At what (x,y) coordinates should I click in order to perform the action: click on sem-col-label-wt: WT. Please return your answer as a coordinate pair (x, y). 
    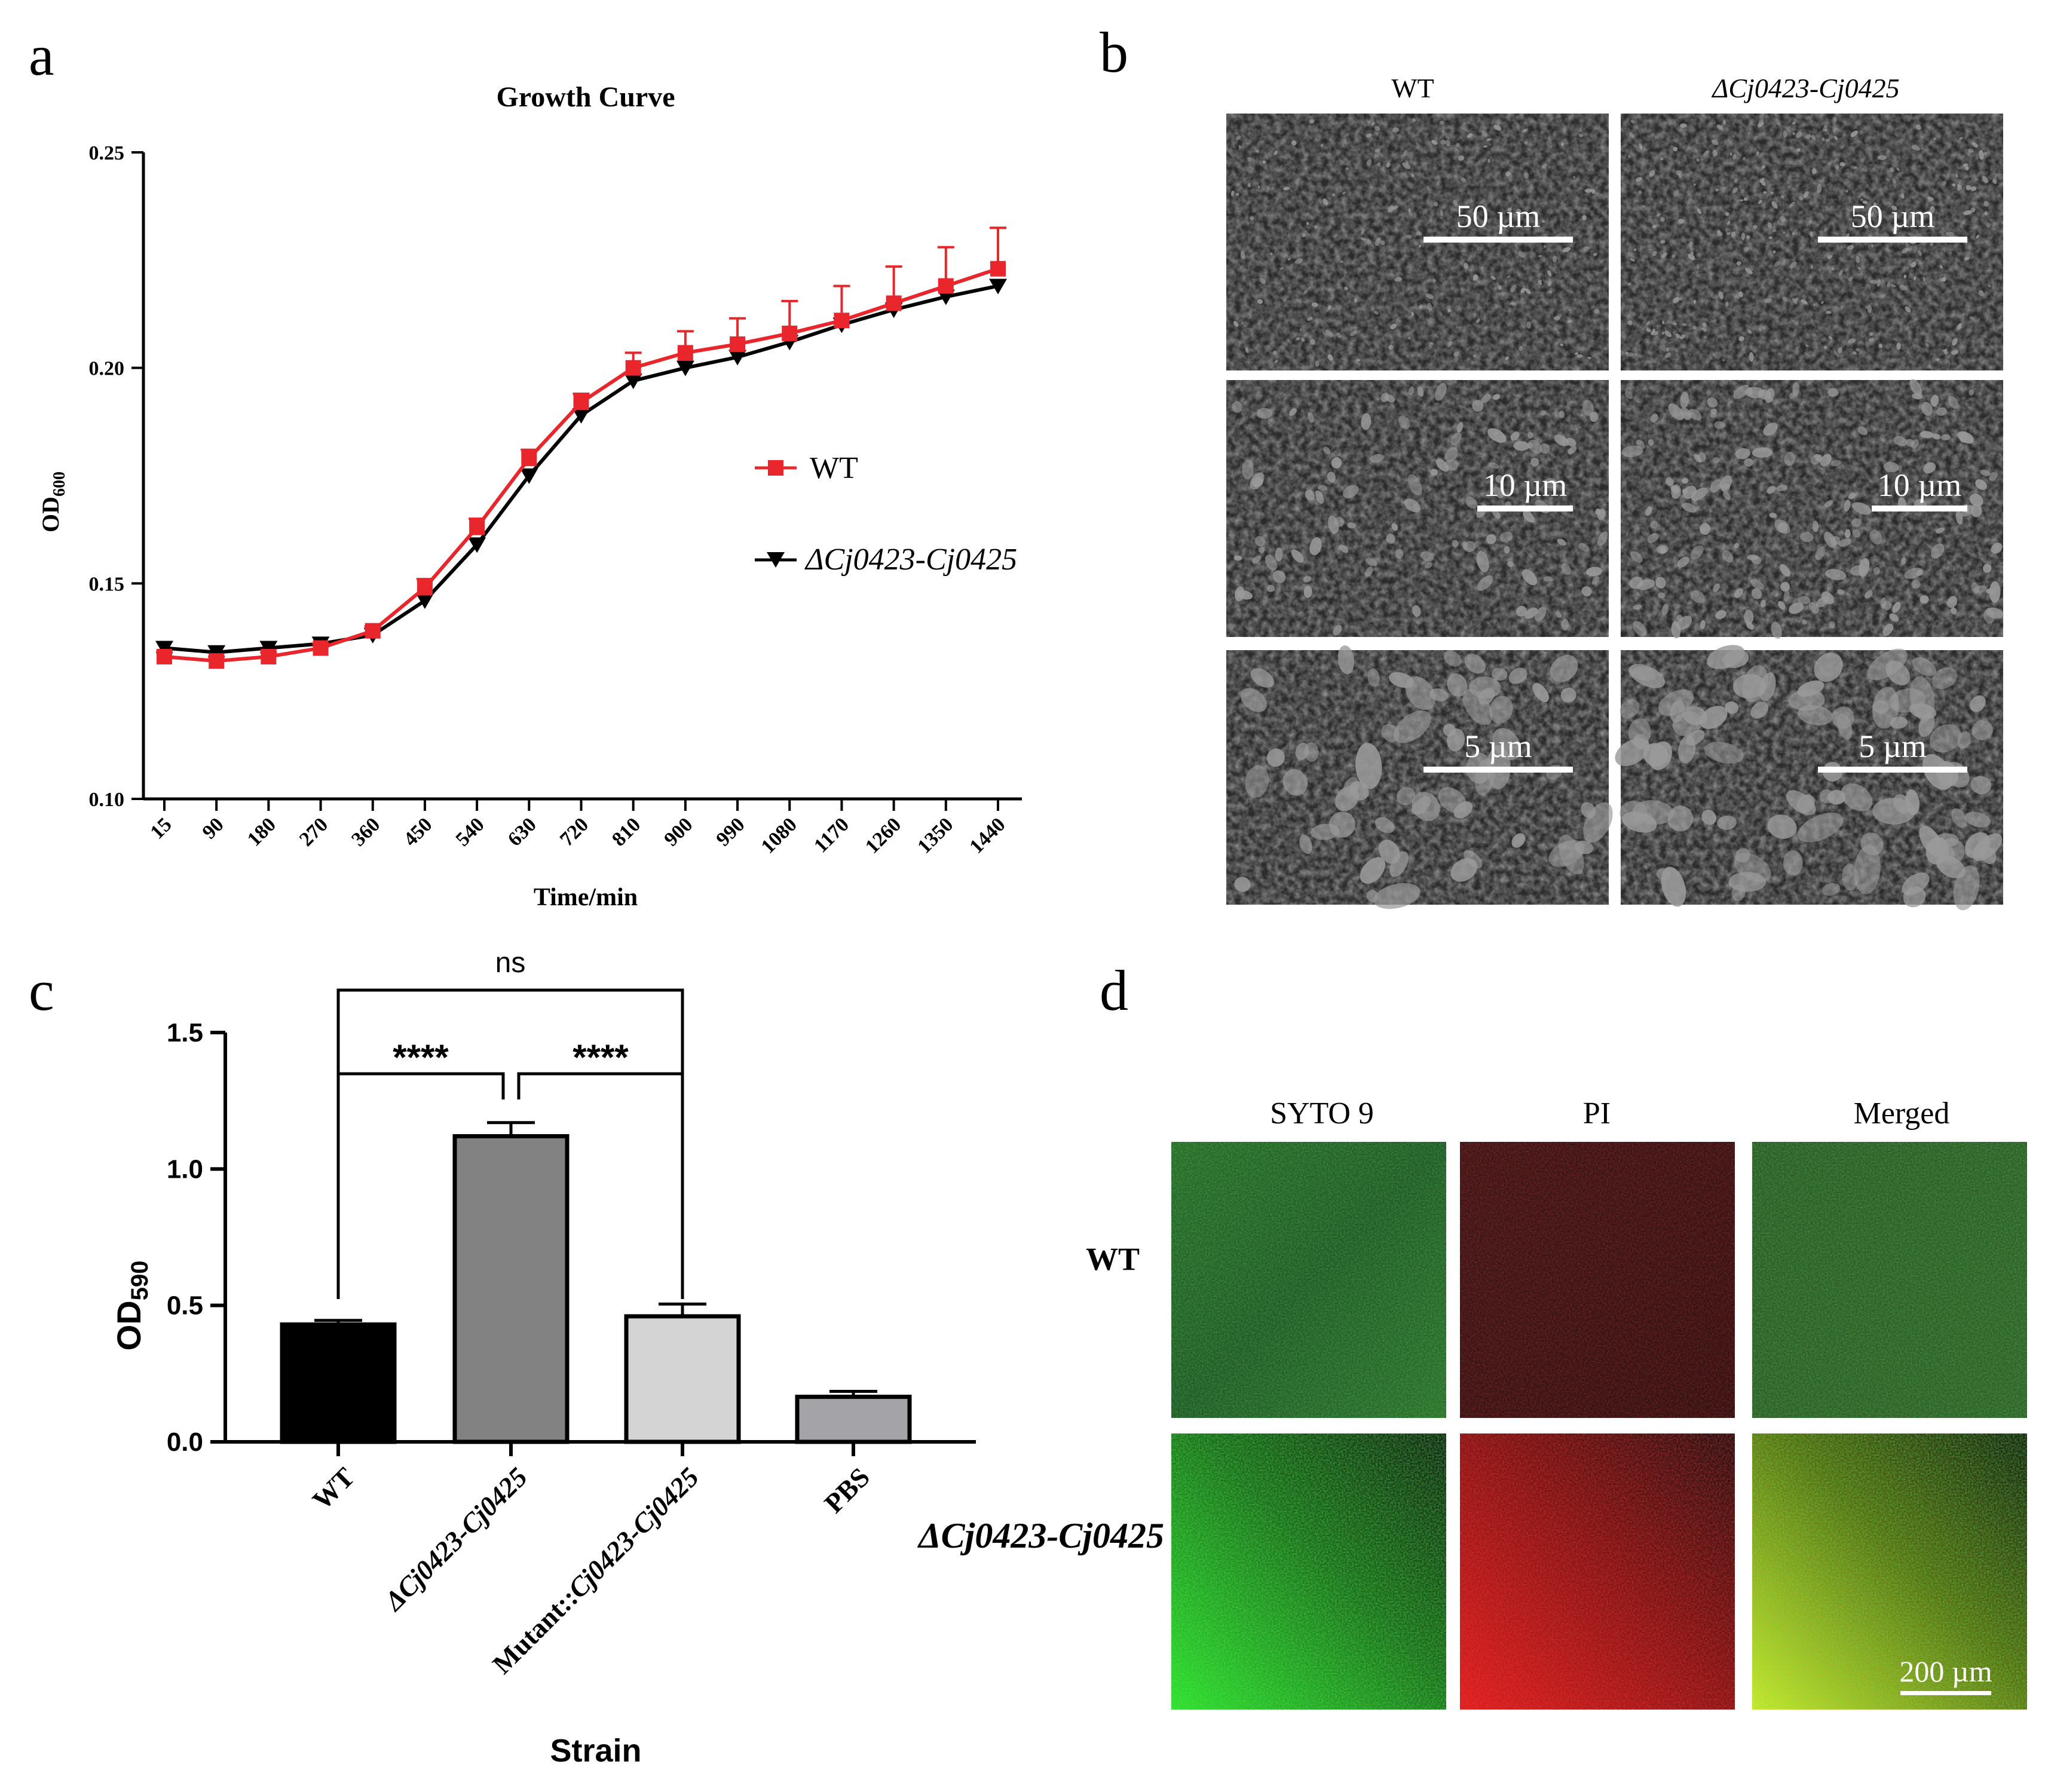
    Looking at the image, I should click on (1412, 88).